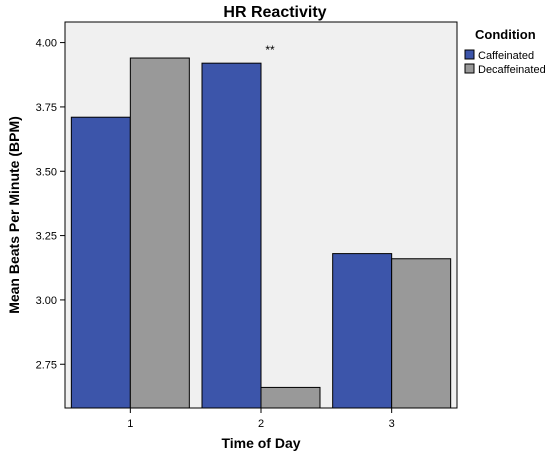 The height and width of the screenshot is (459, 550). Describe the element at coordinates (46, 301) in the screenshot. I see `y-tick-label: 3.00` at that location.